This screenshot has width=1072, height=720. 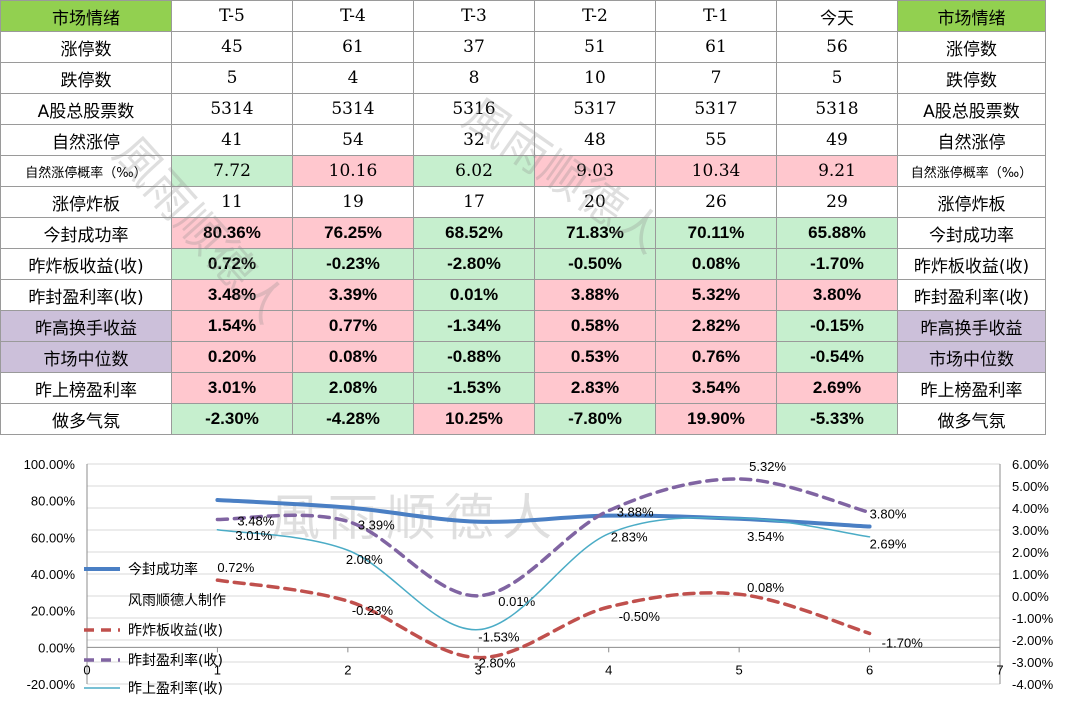 What do you see at coordinates (837, 16) in the screenshot?
I see `column-header: 今天` at bounding box center [837, 16].